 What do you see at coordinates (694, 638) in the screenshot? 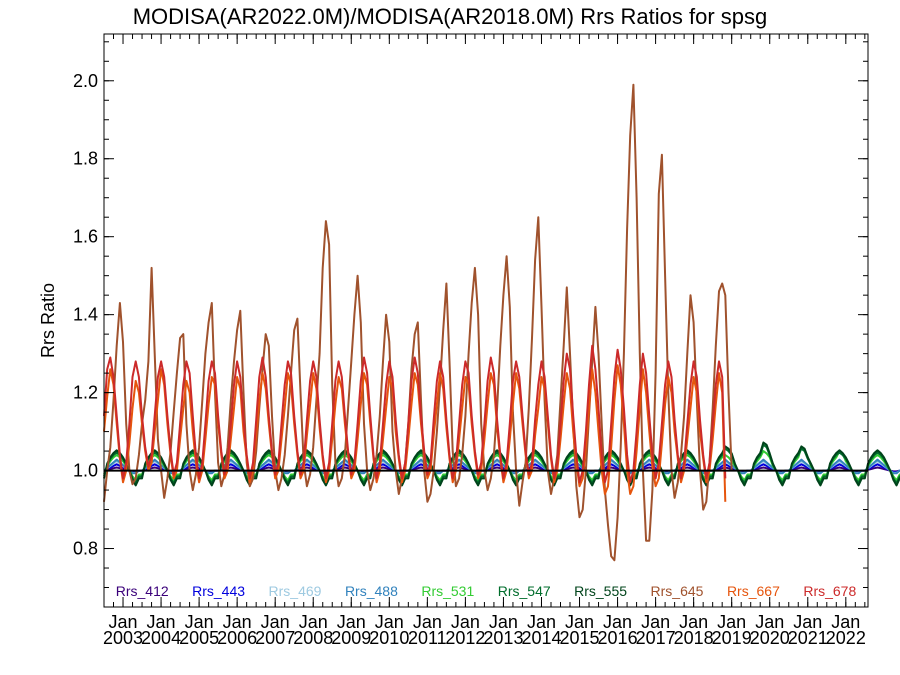
I see `x-tick-label-year: 2018` at bounding box center [694, 638].